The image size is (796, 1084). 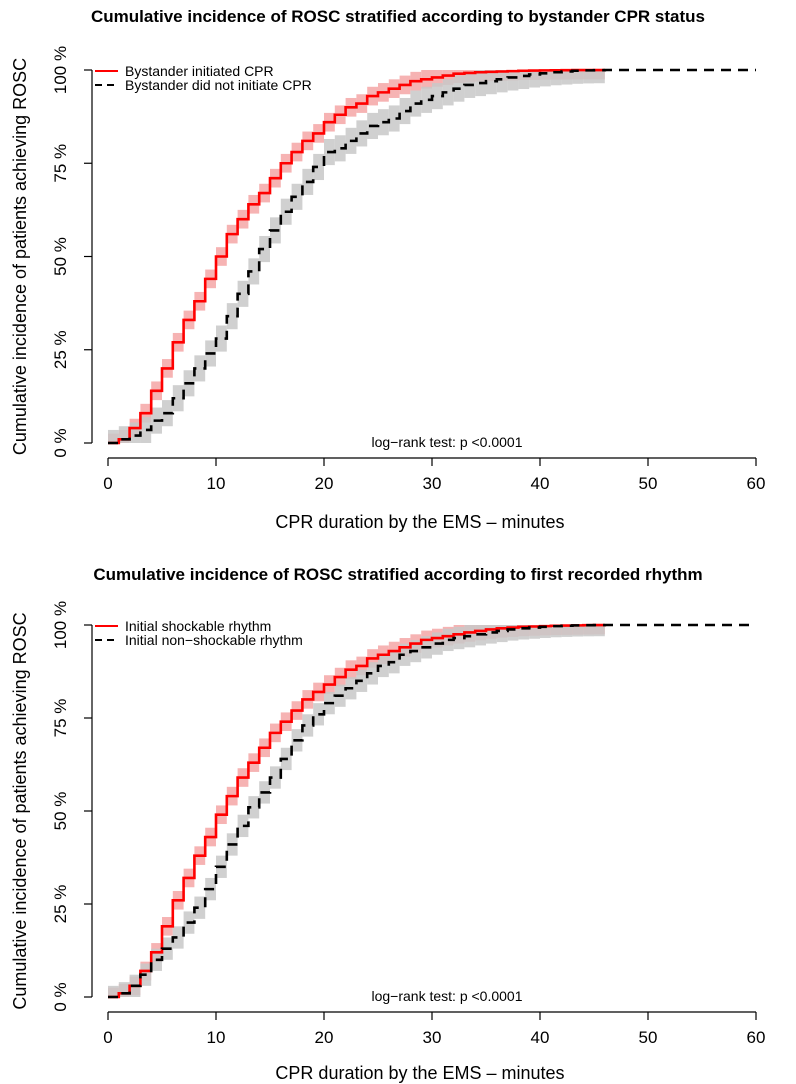 I want to click on legend-label-0: Initial shockable rhythm, so click(x=198, y=626).